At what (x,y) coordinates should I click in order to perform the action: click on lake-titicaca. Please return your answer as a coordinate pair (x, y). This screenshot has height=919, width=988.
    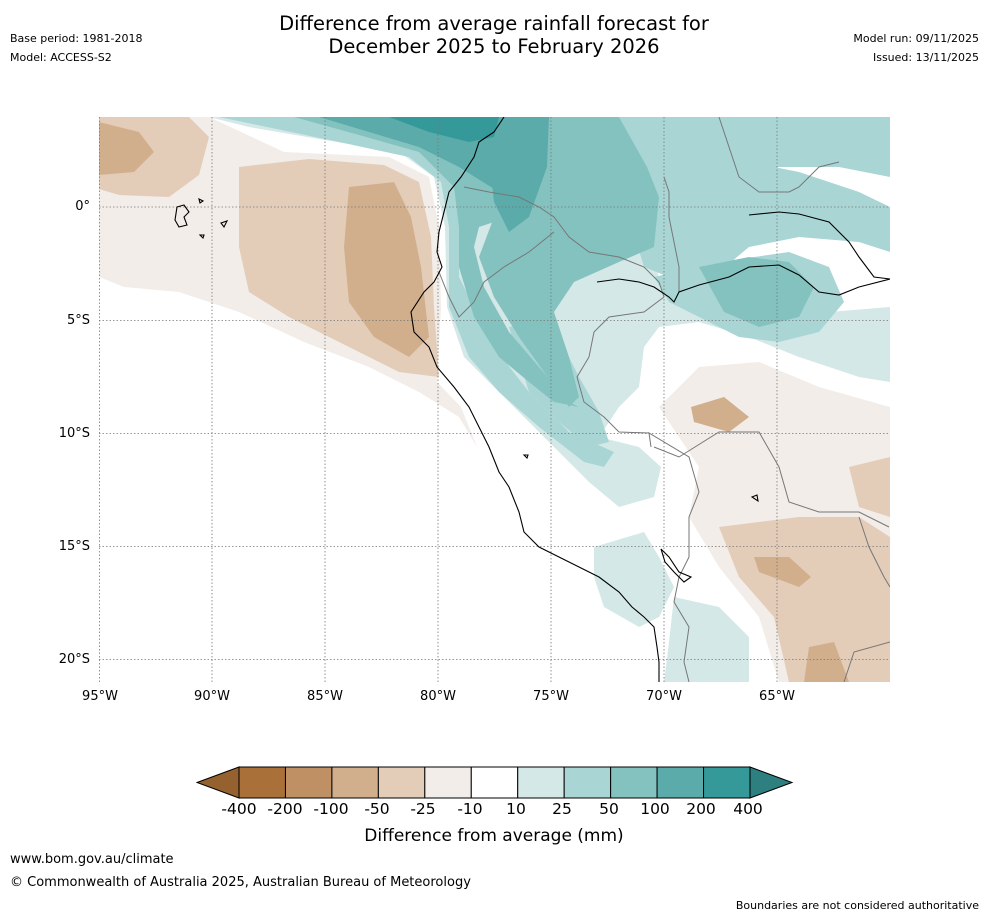
    Looking at the image, I should click on (676, 565).